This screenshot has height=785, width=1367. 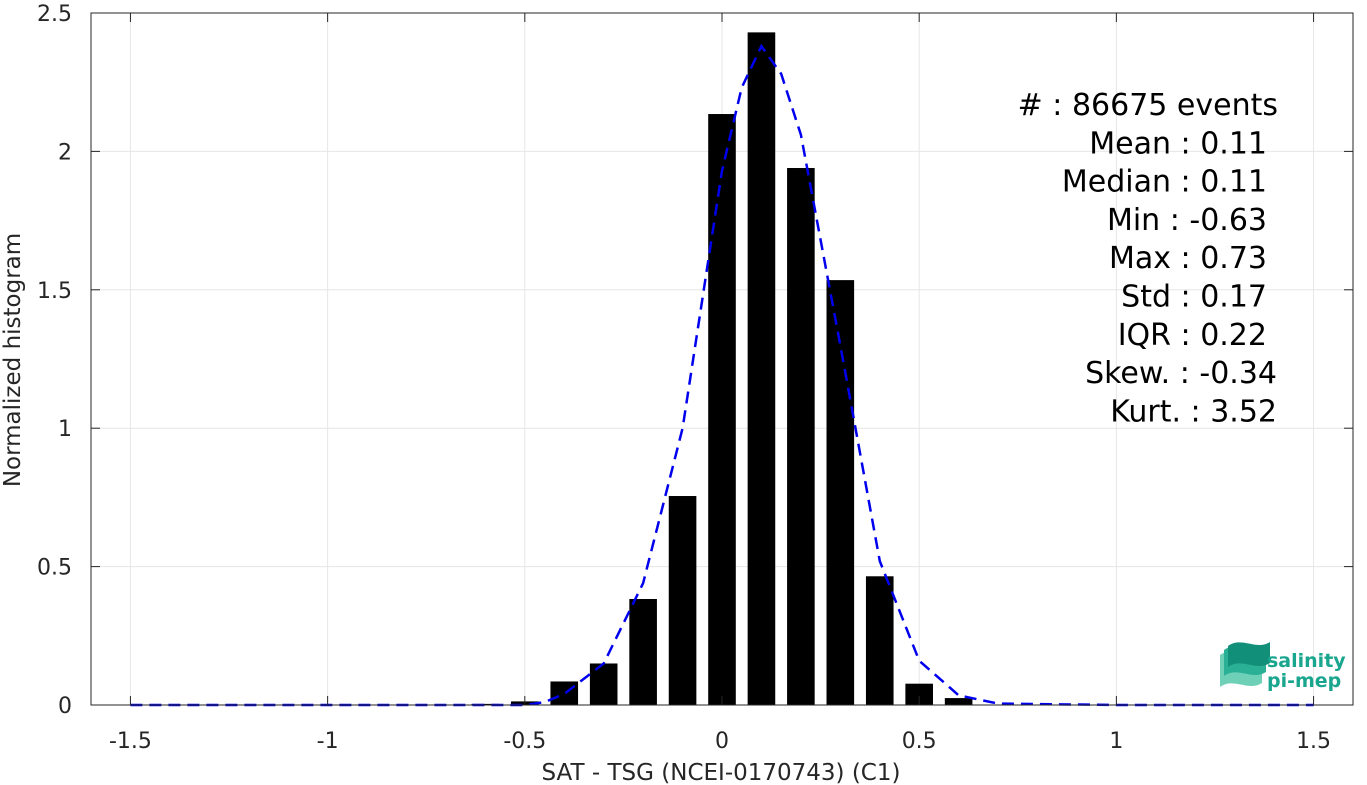 I want to click on y-tick-labels: 0 0.5 1 1.5 2 2.5, so click(x=54, y=360).